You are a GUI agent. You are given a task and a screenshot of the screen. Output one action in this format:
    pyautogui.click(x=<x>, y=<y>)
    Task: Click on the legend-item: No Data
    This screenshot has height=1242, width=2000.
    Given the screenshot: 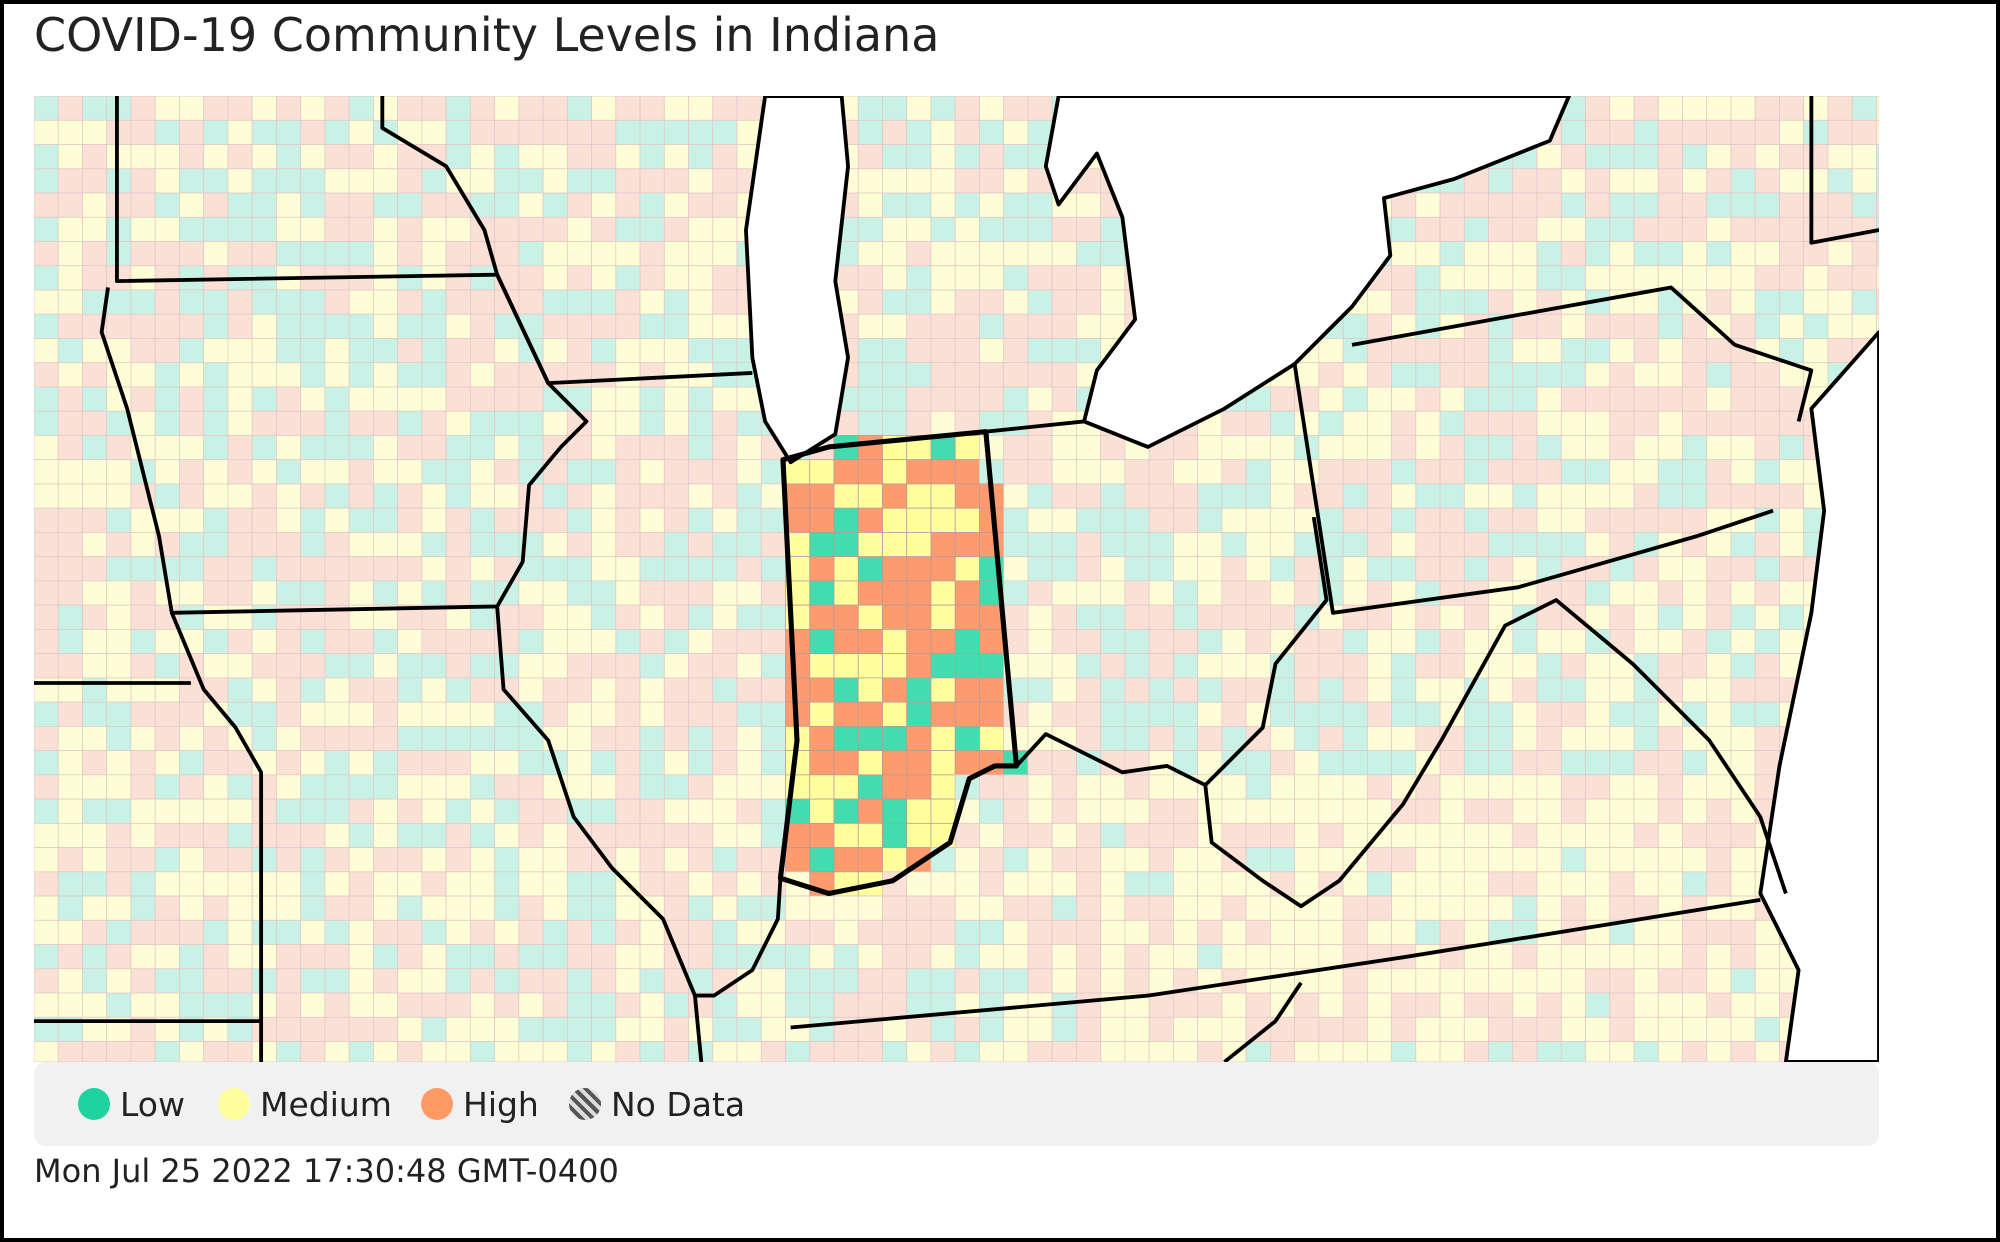 What is the action you would take?
    pyautogui.click(x=657, y=1104)
    